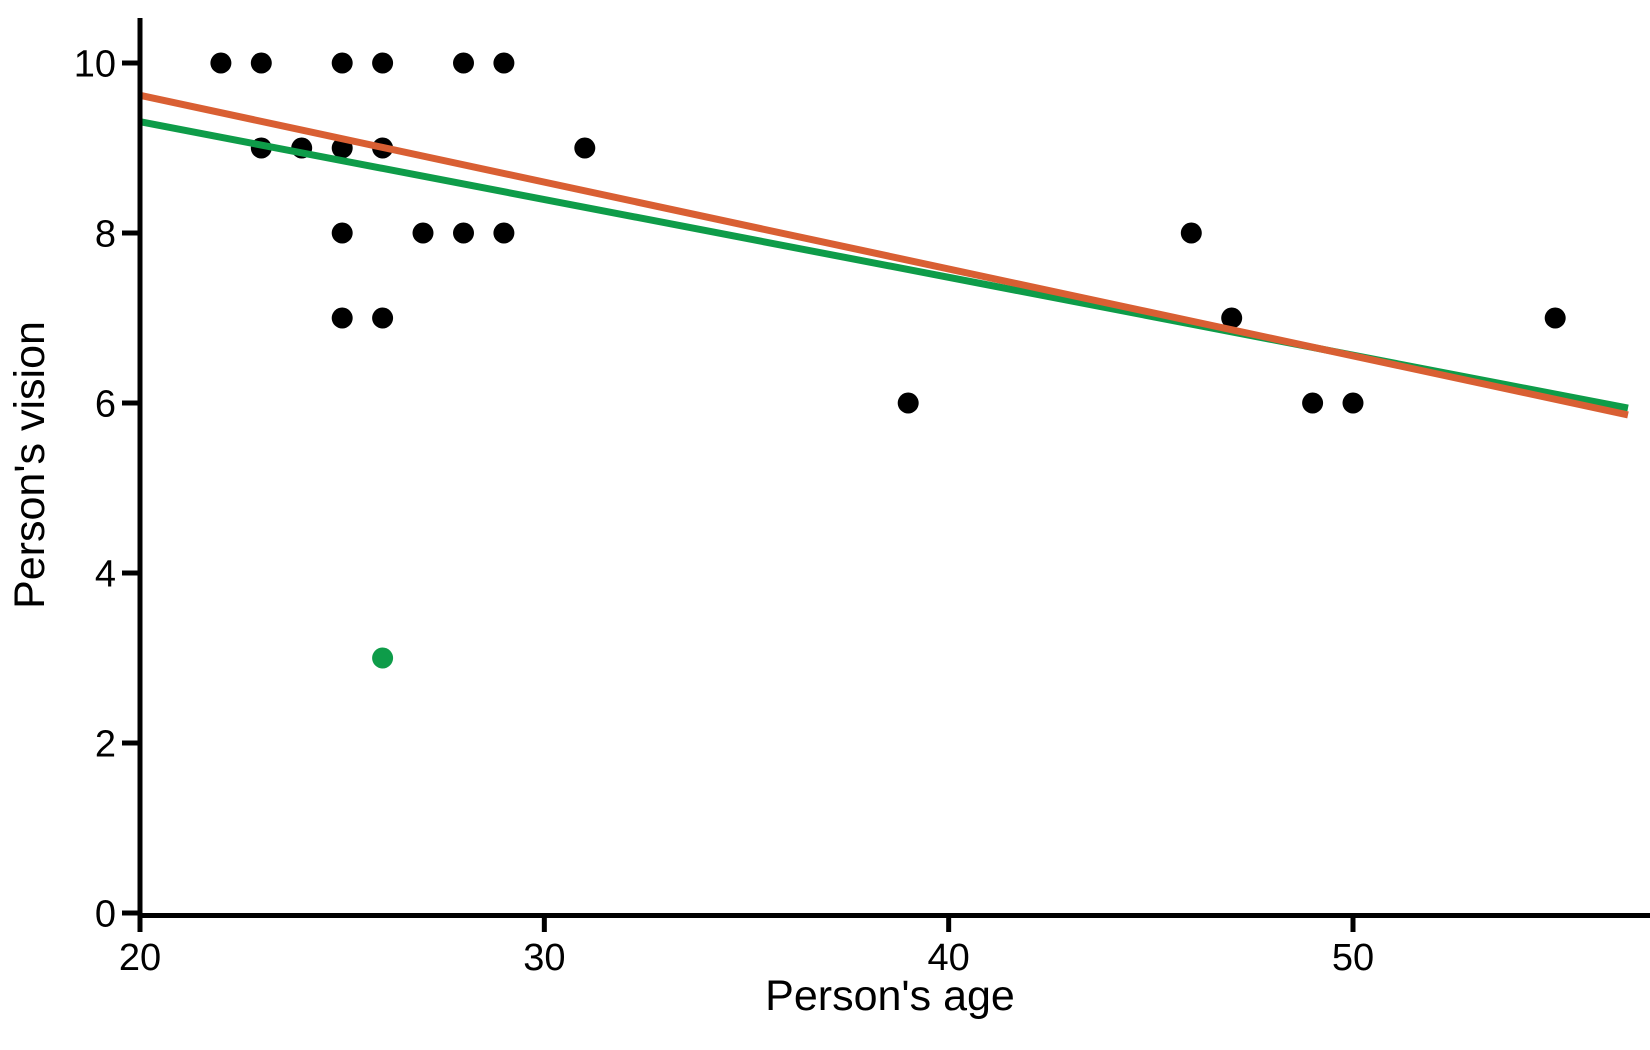 The image size is (1650, 1050). What do you see at coordinates (890, 996) in the screenshot?
I see `x-axis-title: Person's age` at bounding box center [890, 996].